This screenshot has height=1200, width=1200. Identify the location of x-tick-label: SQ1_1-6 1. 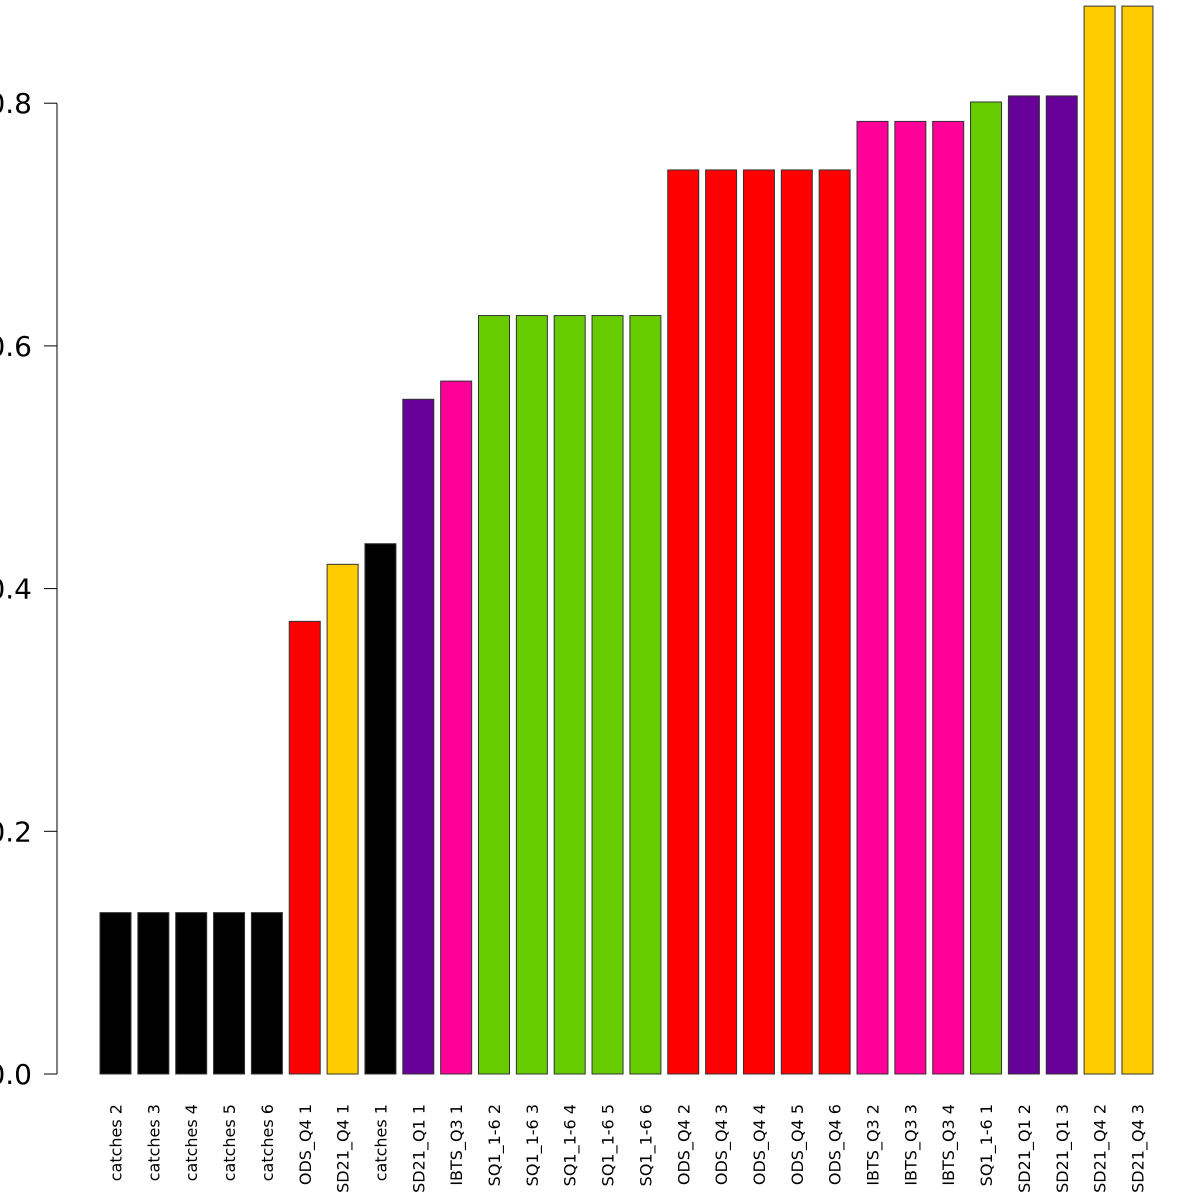
(987, 1145).